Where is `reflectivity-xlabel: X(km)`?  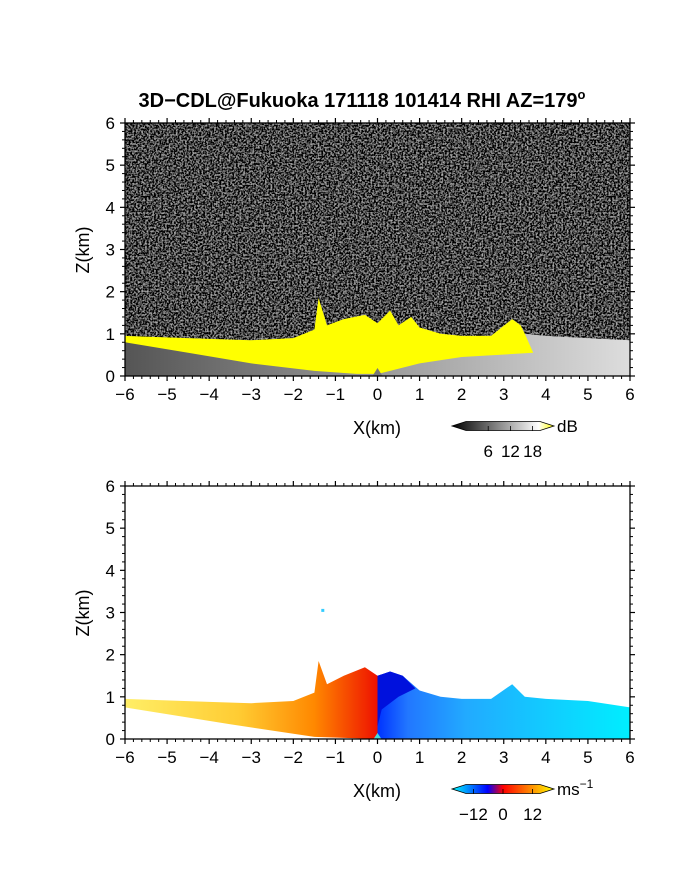 reflectivity-xlabel: X(km) is located at coordinates (377, 428).